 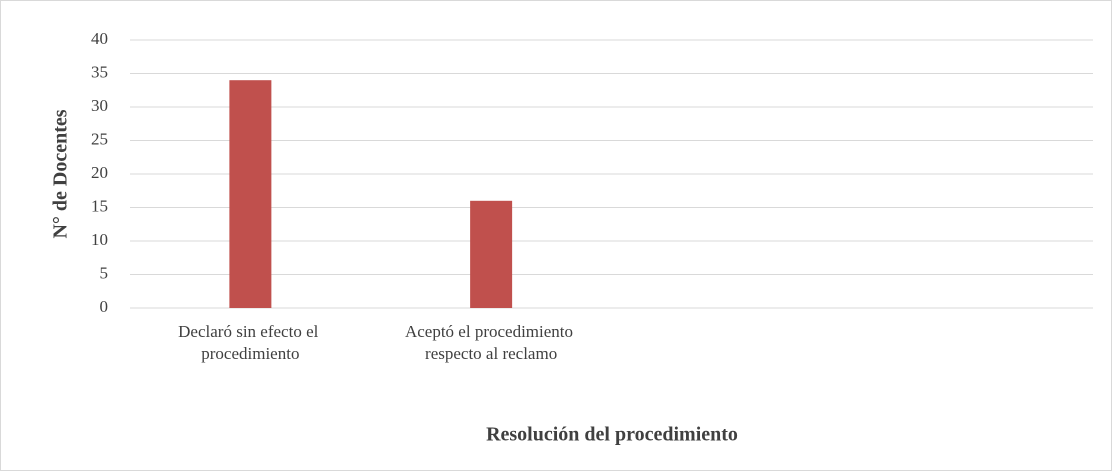 What do you see at coordinates (99, 38) in the screenshot?
I see `y-tick-label: 40` at bounding box center [99, 38].